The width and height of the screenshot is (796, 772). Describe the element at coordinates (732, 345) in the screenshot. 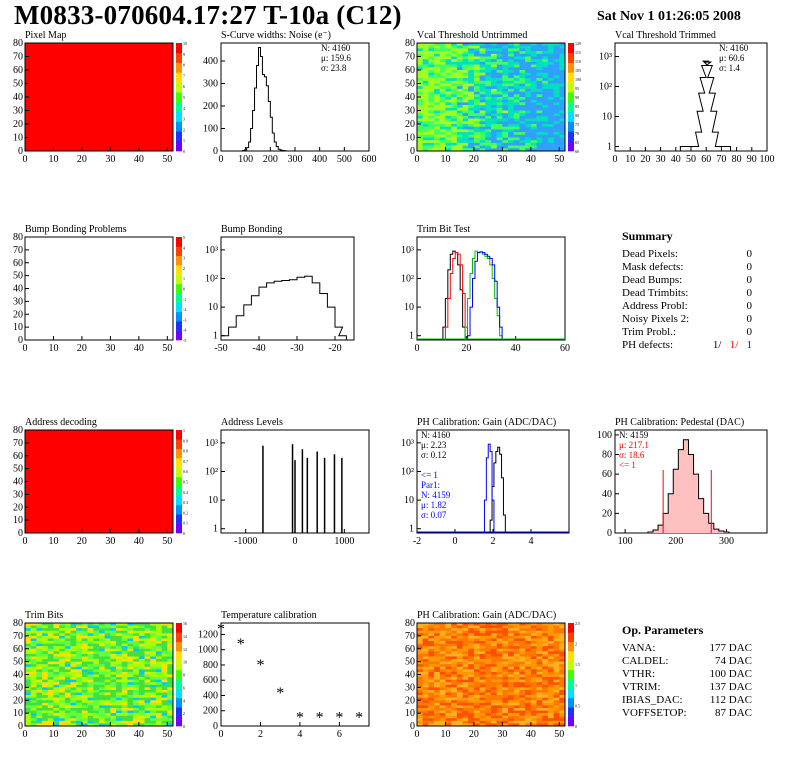

I see `ph-defects-values: 1/ 1/ 1` at that location.